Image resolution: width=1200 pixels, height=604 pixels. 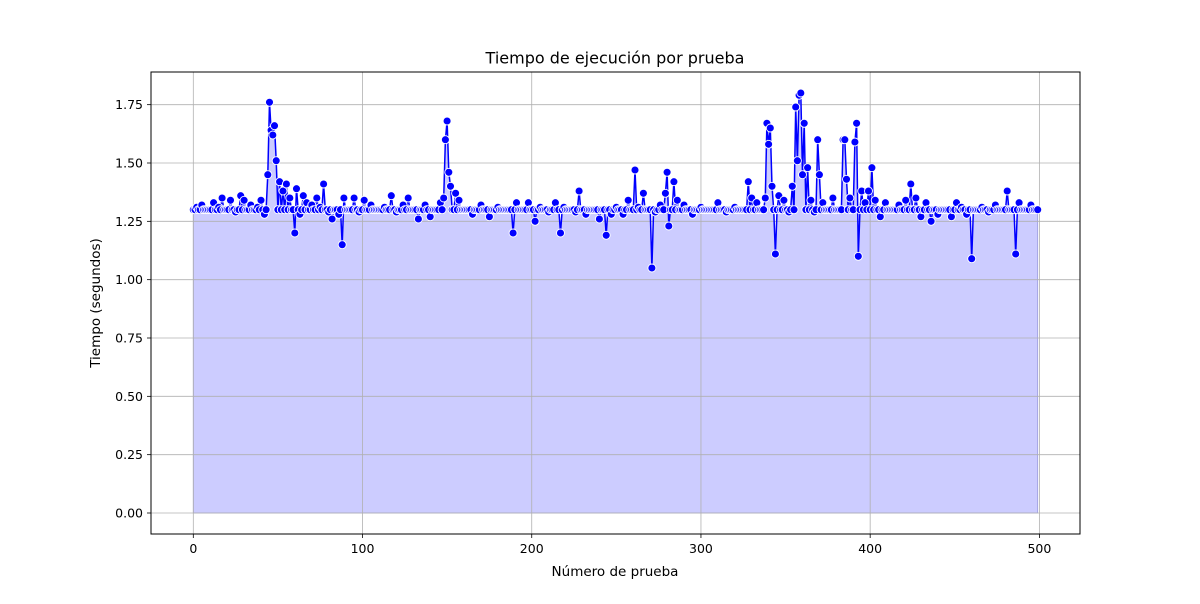 I want to click on y-tick-label-4: 1.00, so click(x=129, y=279).